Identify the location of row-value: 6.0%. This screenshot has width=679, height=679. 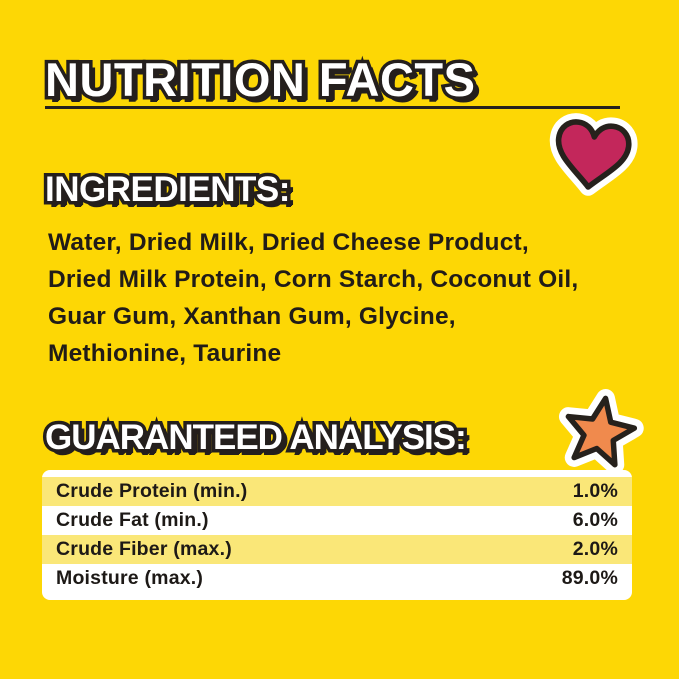
(595, 520).